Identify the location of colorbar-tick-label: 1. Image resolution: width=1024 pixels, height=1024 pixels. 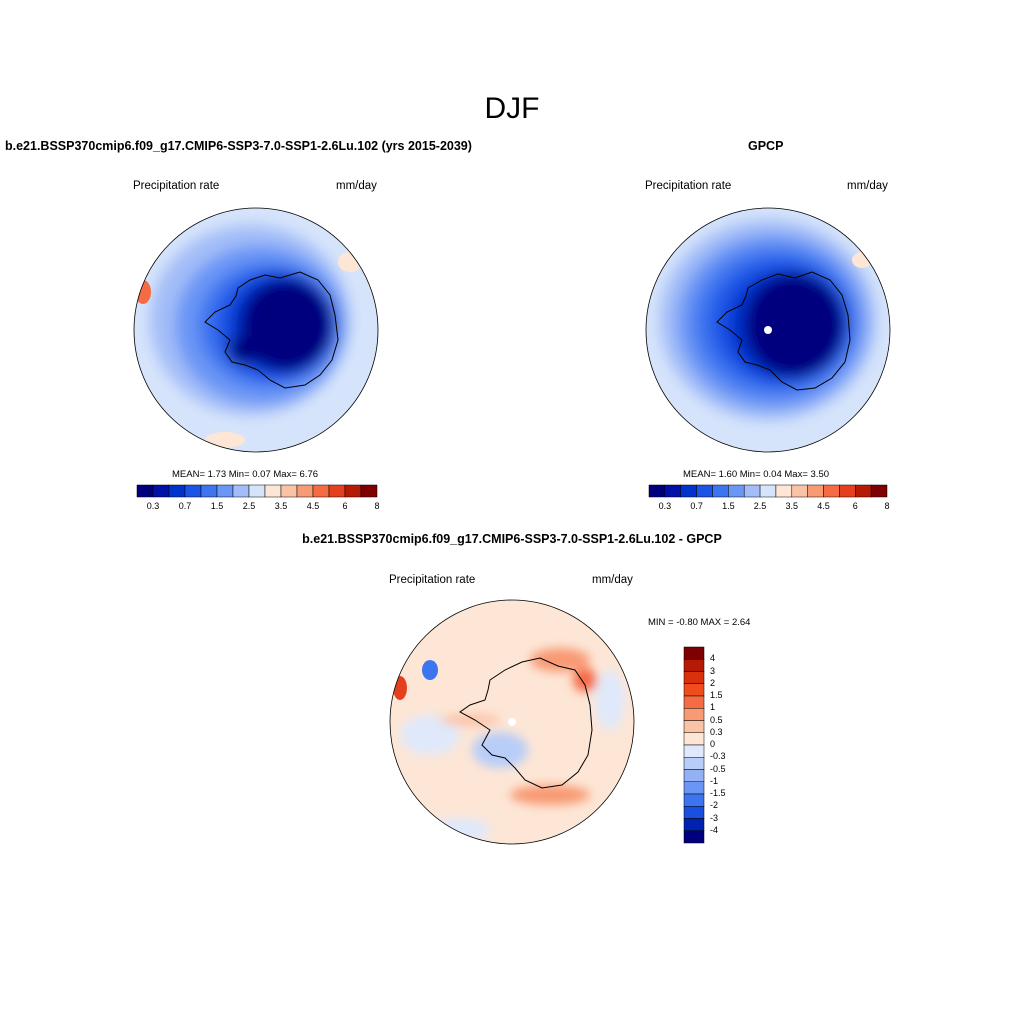
(713, 707).